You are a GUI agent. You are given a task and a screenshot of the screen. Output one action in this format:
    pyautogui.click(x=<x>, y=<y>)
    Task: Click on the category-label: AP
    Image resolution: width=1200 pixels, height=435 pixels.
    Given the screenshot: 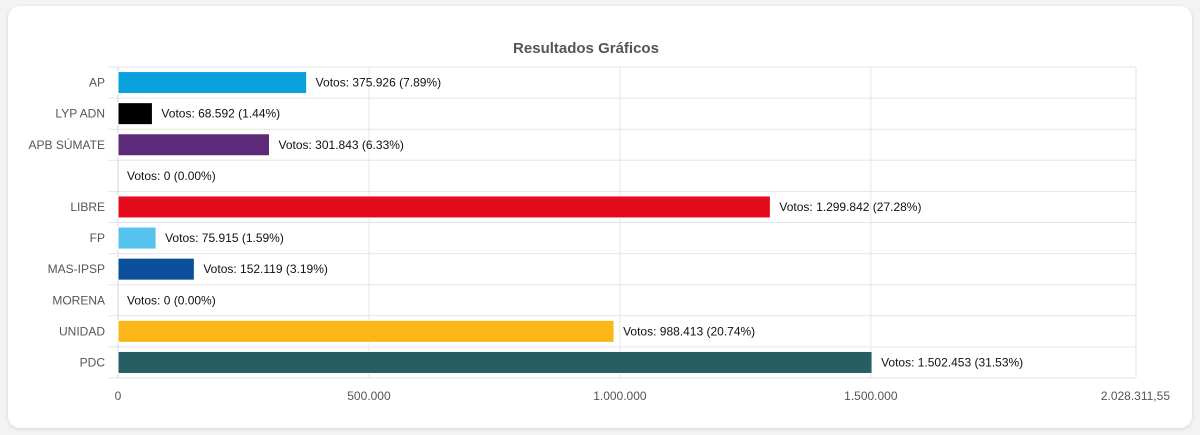 What is the action you would take?
    pyautogui.click(x=97, y=83)
    